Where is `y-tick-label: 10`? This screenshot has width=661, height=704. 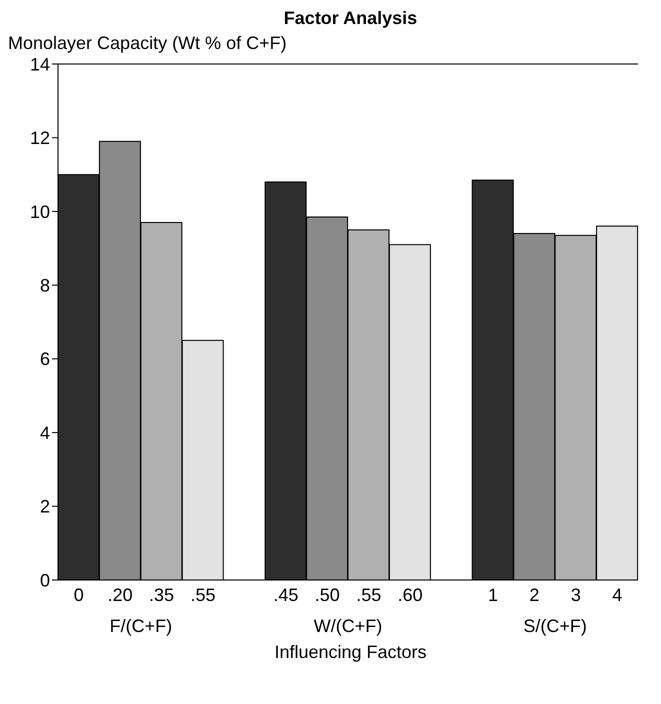 y-tick-label: 10 is located at coordinates (40, 212).